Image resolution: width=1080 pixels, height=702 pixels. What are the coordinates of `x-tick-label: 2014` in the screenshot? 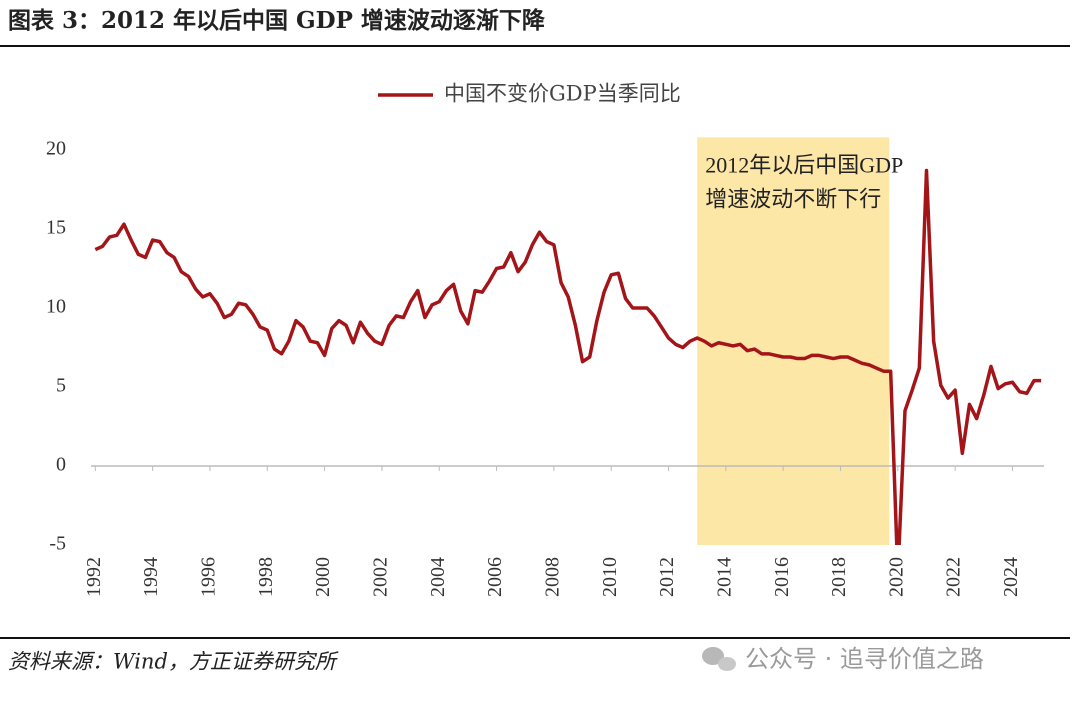 It's located at (724, 577).